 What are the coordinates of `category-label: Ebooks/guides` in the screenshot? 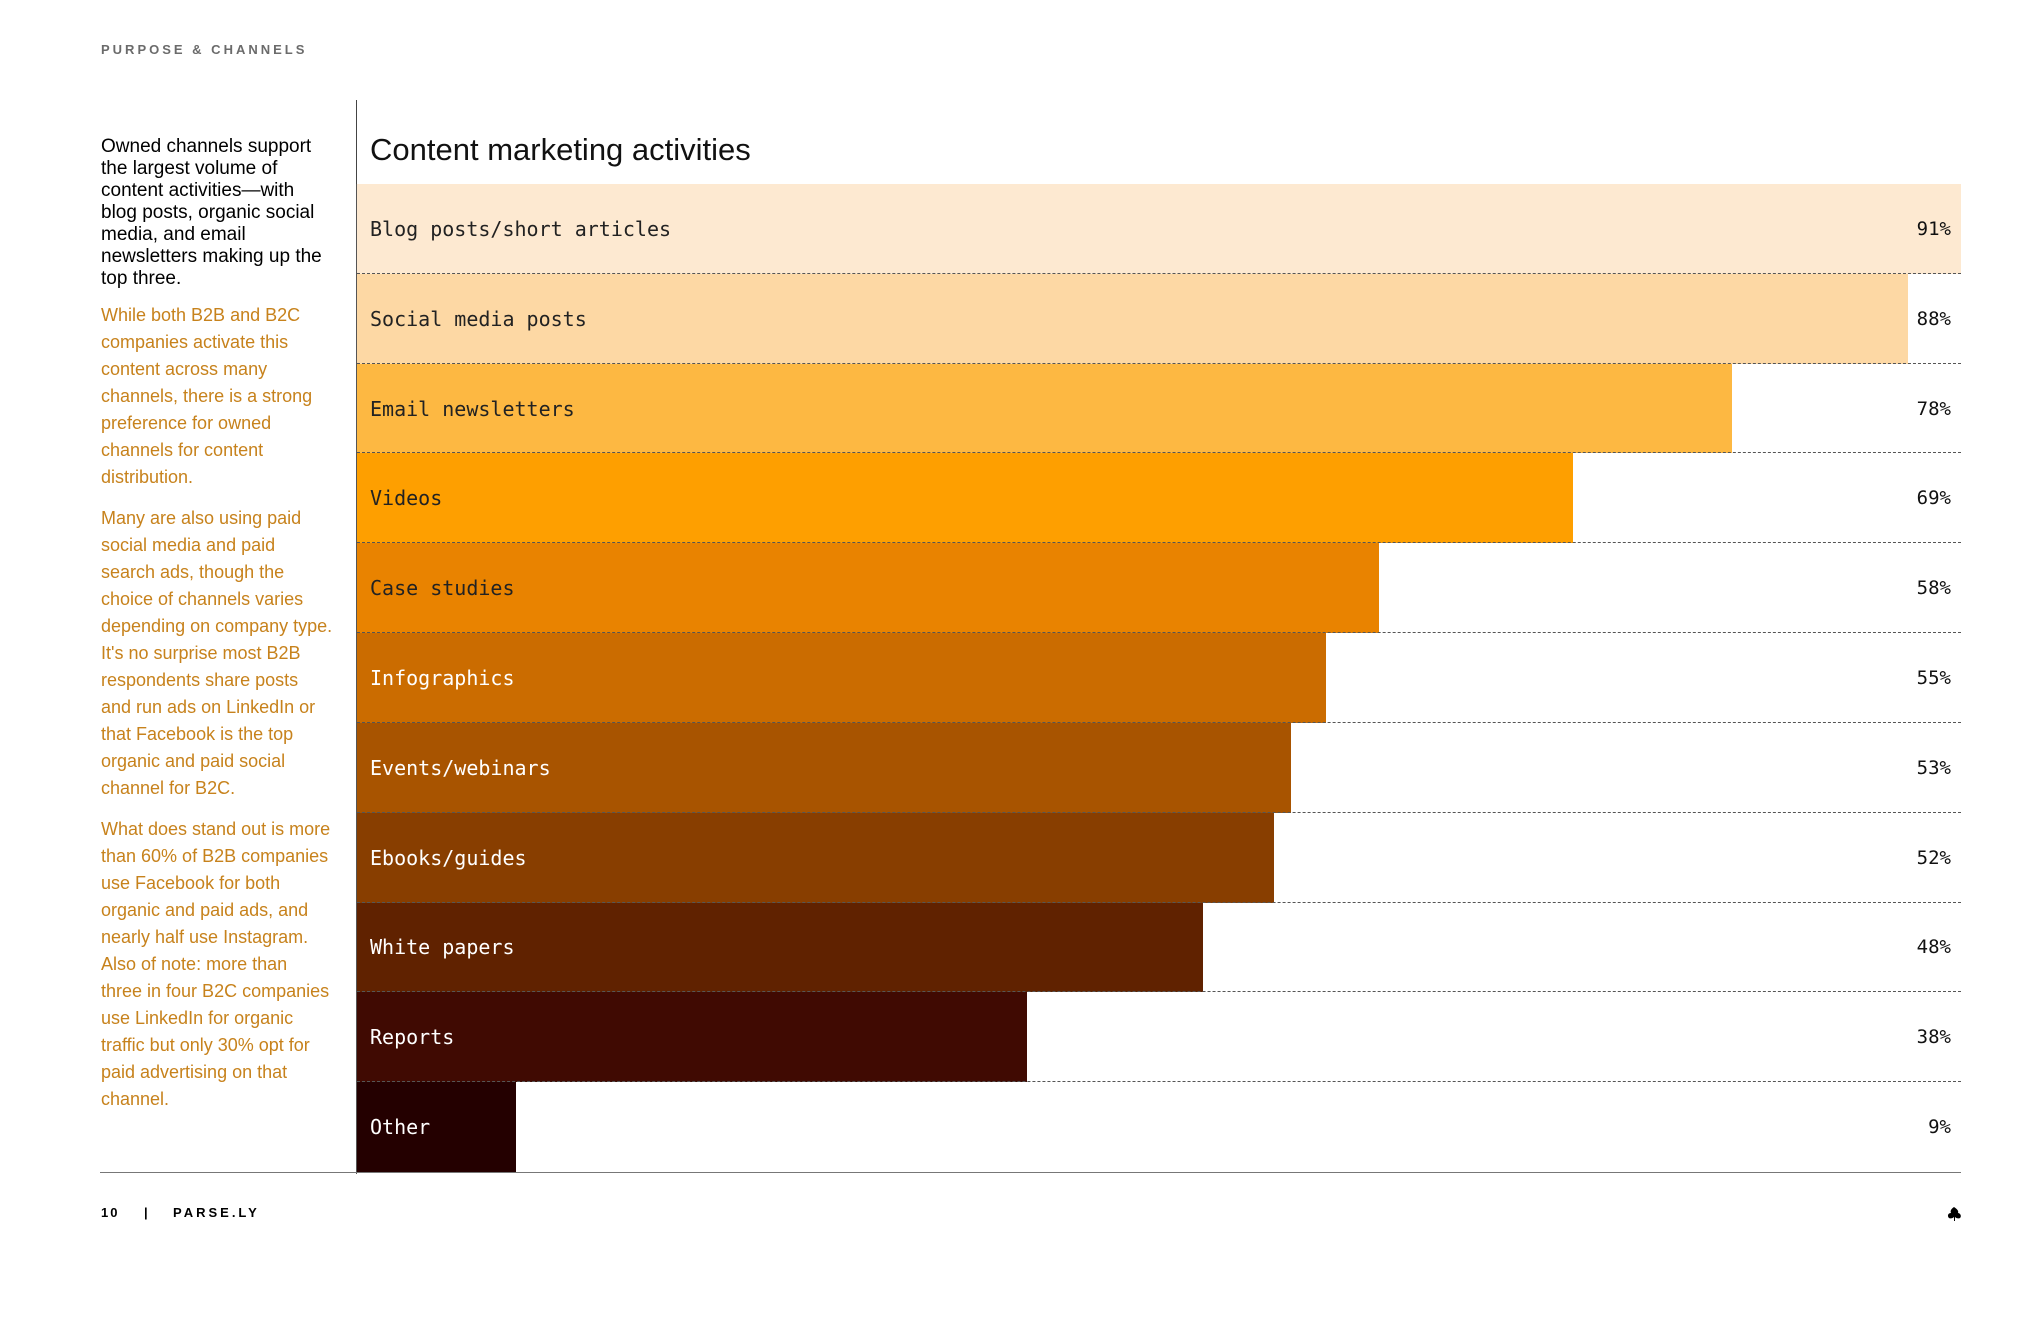 It's located at (448, 857).